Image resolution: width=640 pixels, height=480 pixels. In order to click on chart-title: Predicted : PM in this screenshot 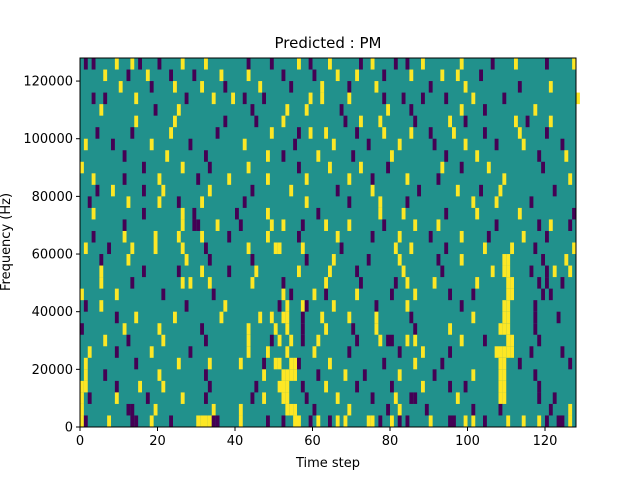, I will do `click(328, 43)`.